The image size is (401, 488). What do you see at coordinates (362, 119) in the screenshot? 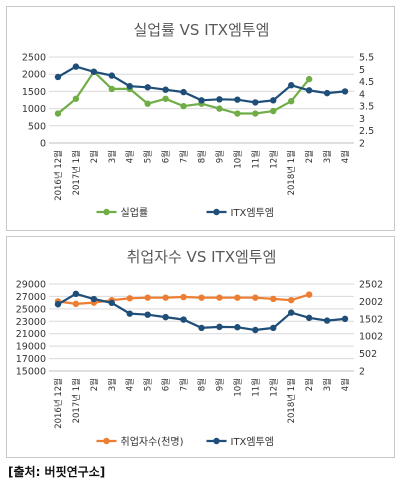
I see `y-right-tick-label: 3` at bounding box center [362, 119].